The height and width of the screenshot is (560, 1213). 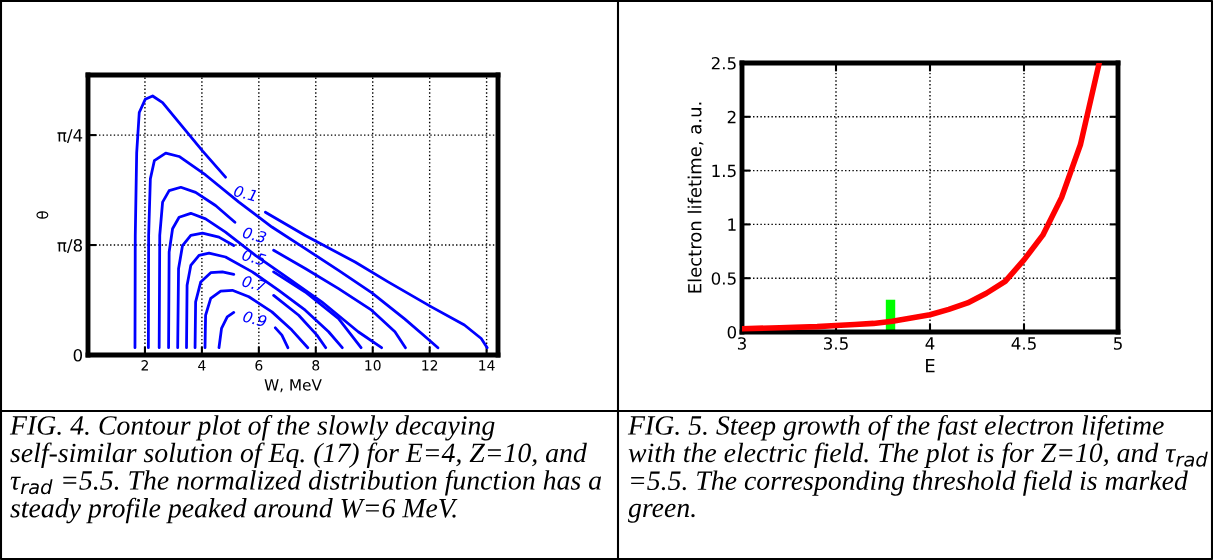 I want to click on y-axis-title: Electron lifetime, a.u., so click(x=695, y=197).